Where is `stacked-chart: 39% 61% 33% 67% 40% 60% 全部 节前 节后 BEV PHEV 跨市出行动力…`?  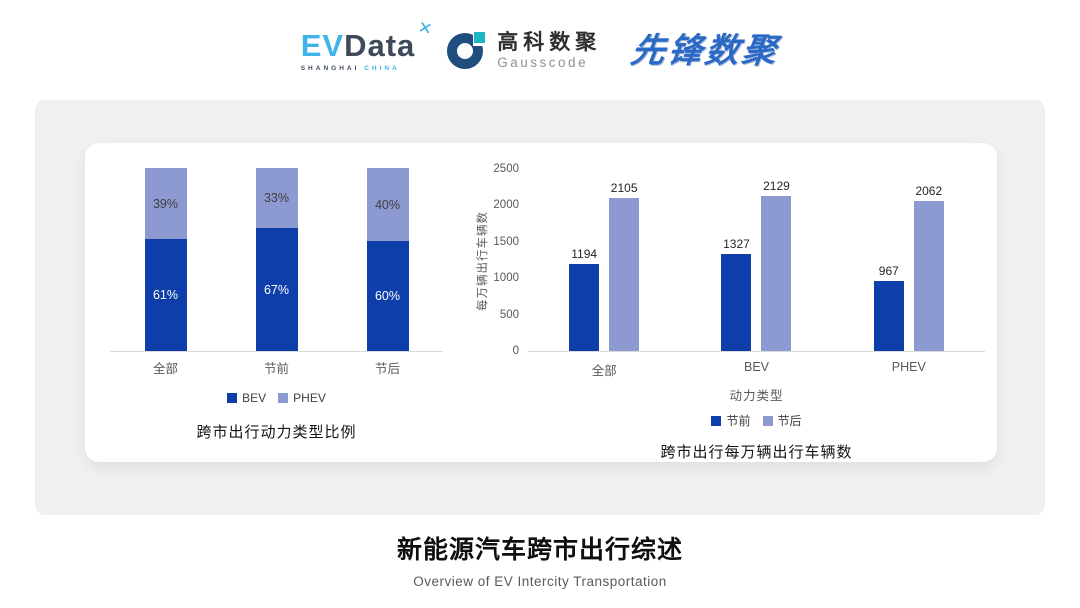 stacked-chart: 39% 61% 33% 67% 40% 60% 全部 节前 节后 BEV PHEV 跨市出行动力… is located at coordinates (276, 305).